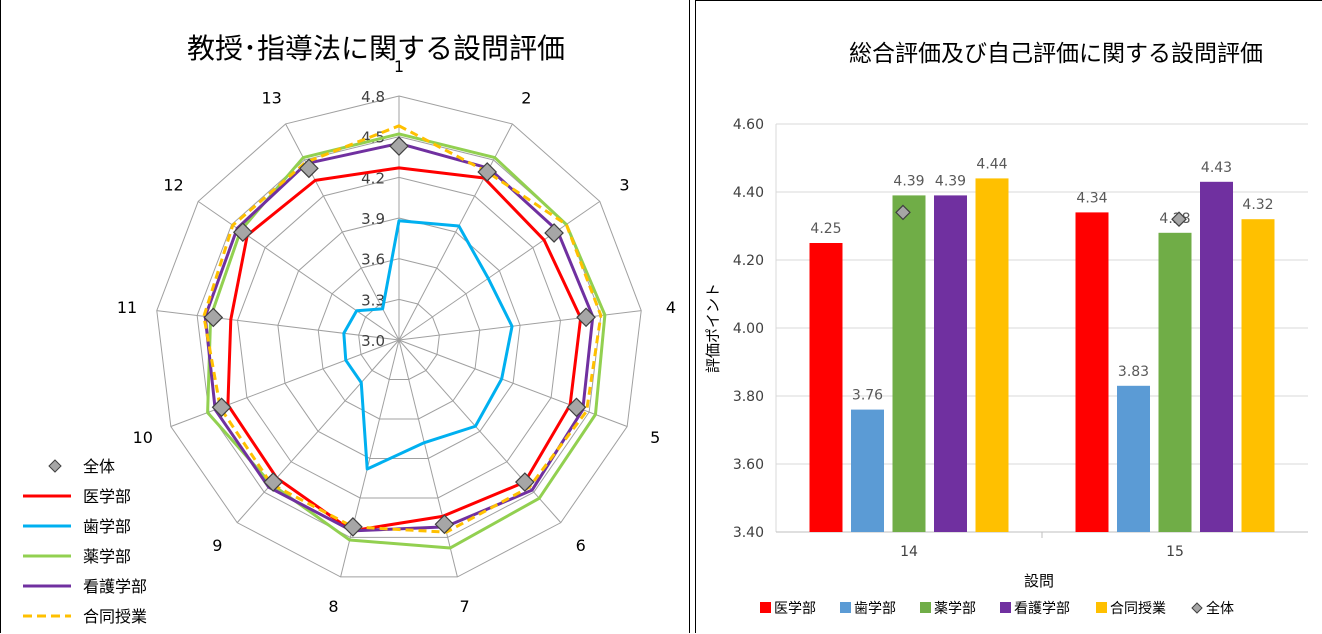 Image resolution: width=1322 pixels, height=634 pixels. What do you see at coordinates (373, 219) in the screenshot?
I see `radar-r-tick-label: 3.9` at bounding box center [373, 219].